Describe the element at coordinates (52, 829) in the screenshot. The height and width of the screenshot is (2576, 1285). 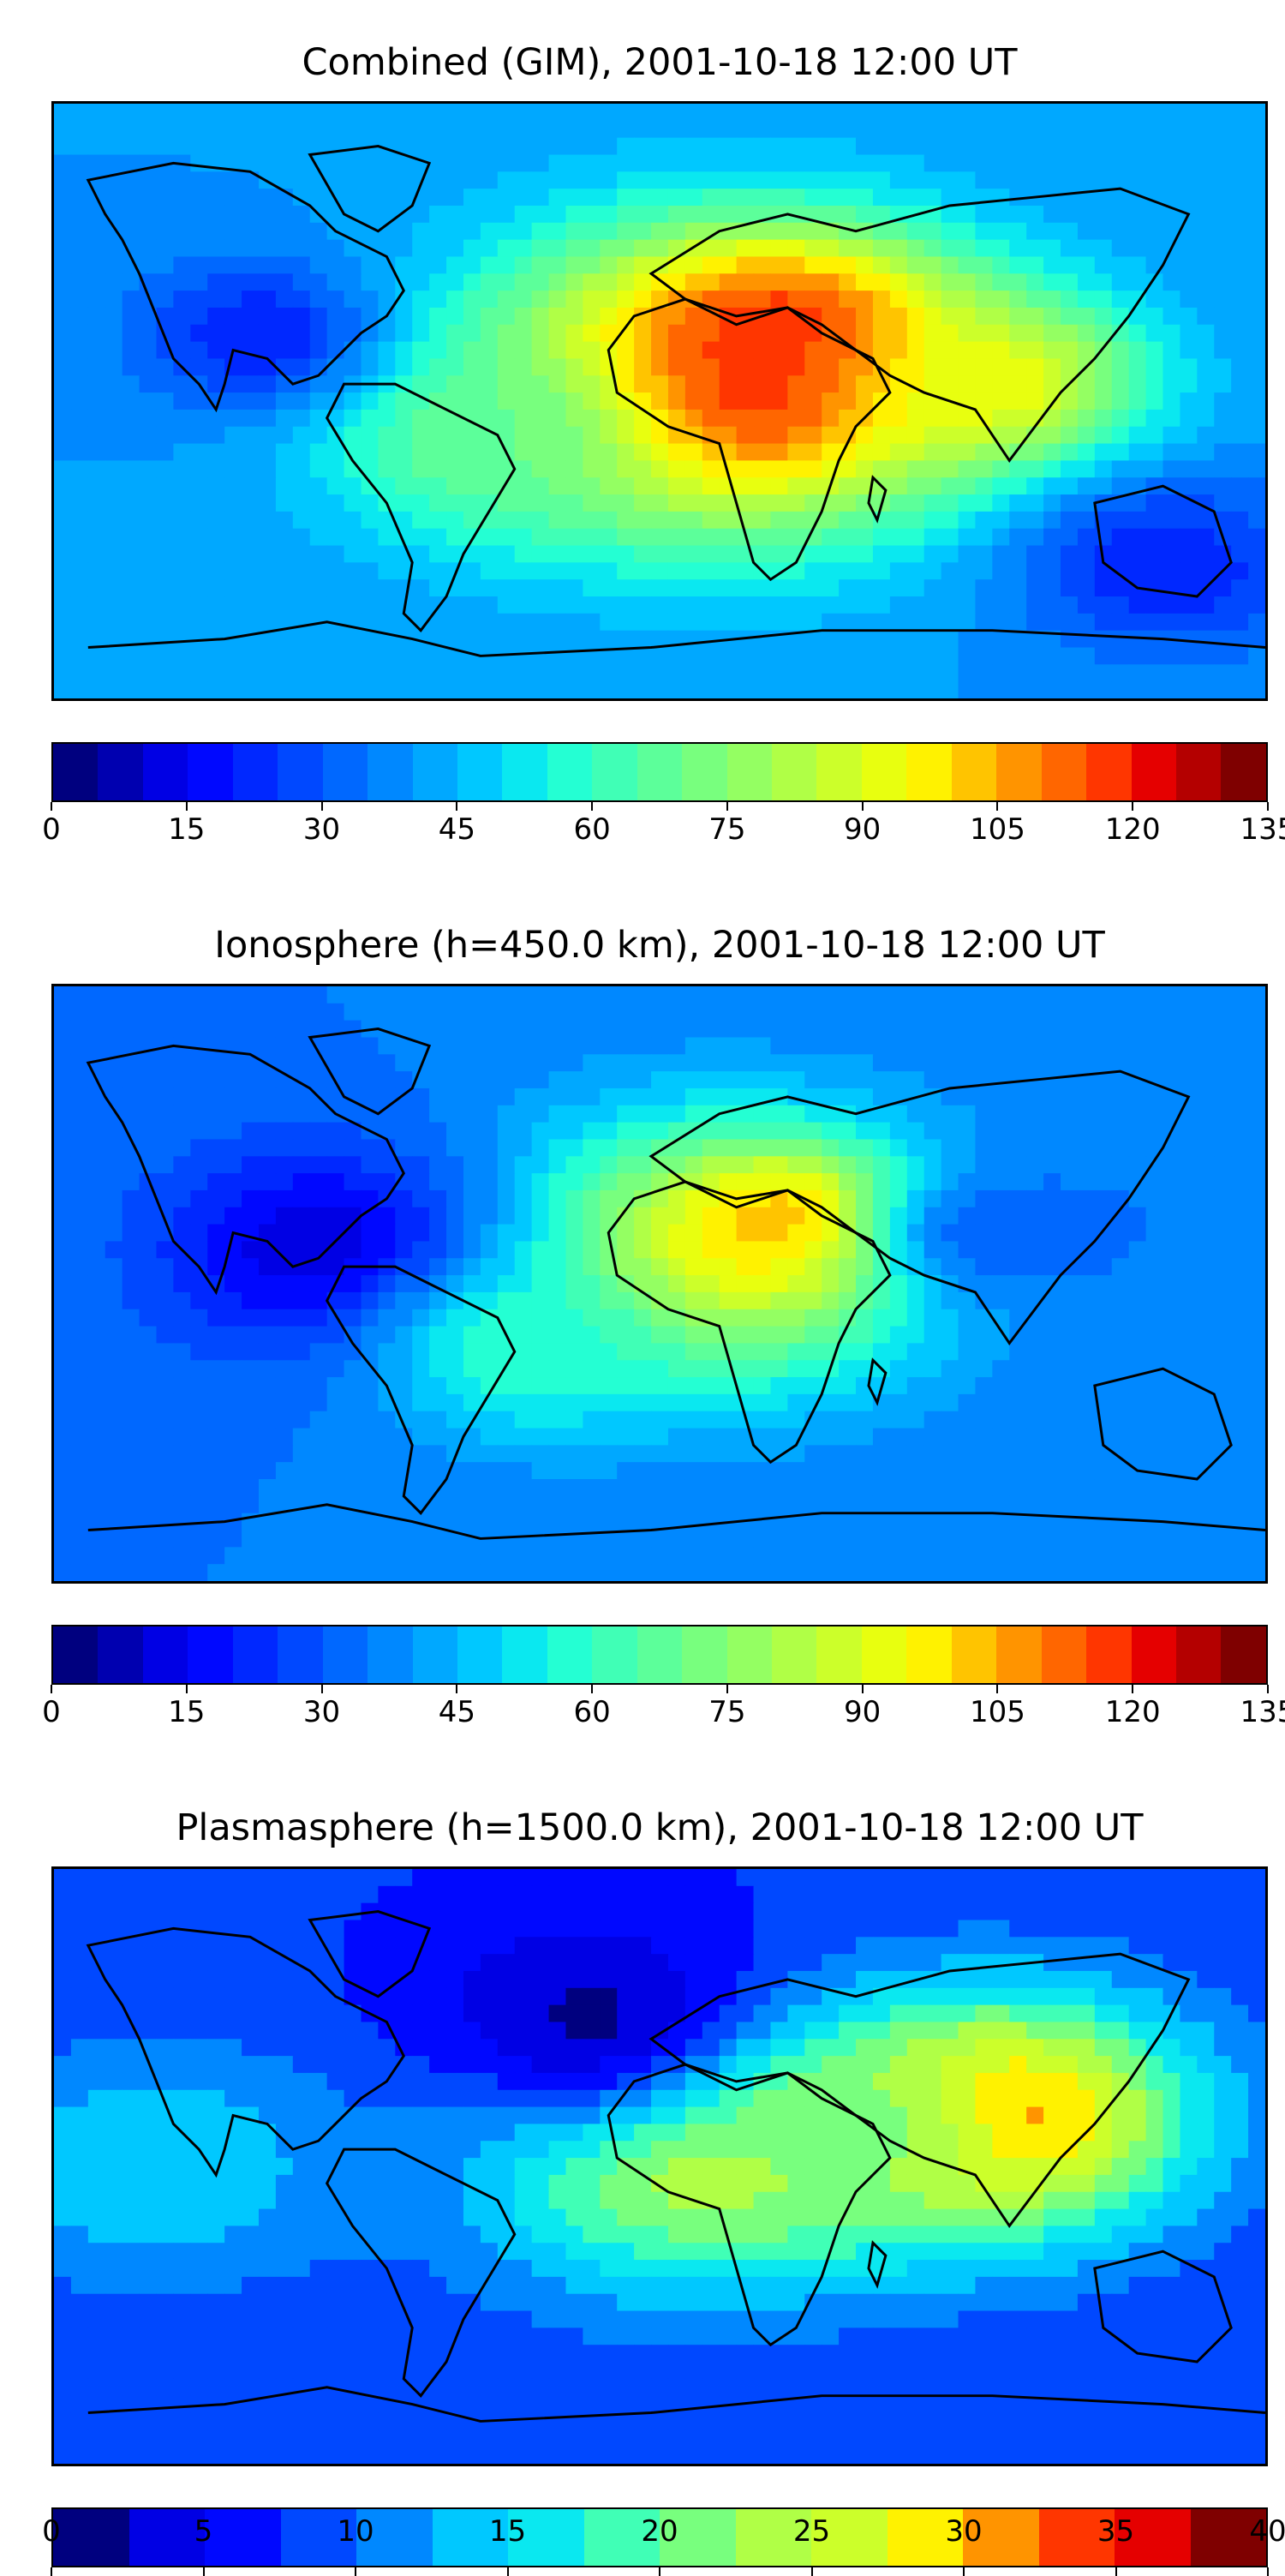
I see `colorbar-tick-label: 0` at that location.